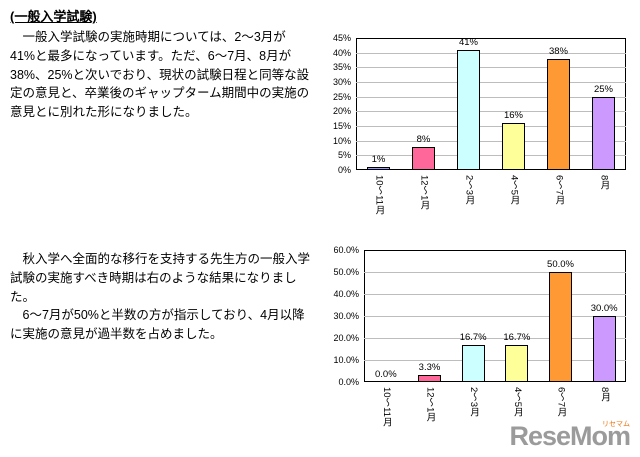  Describe the element at coordinates (603, 89) in the screenshot. I see `bar-value-label: 25%` at that location.